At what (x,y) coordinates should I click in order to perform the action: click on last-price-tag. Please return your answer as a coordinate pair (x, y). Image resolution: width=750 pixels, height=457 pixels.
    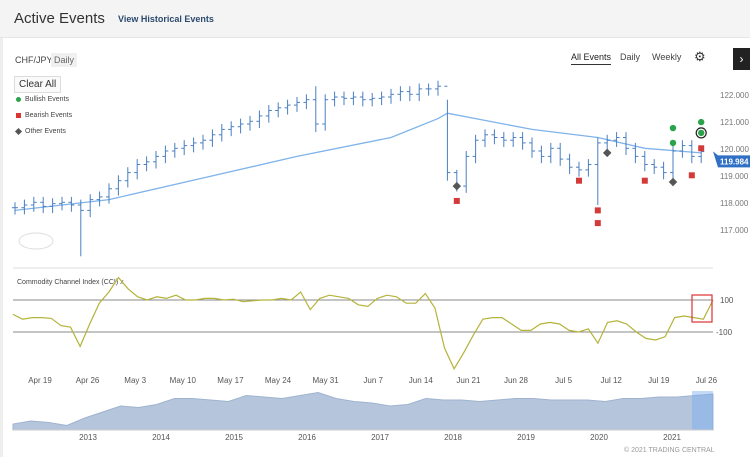
    Looking at the image, I should click on (731, 159).